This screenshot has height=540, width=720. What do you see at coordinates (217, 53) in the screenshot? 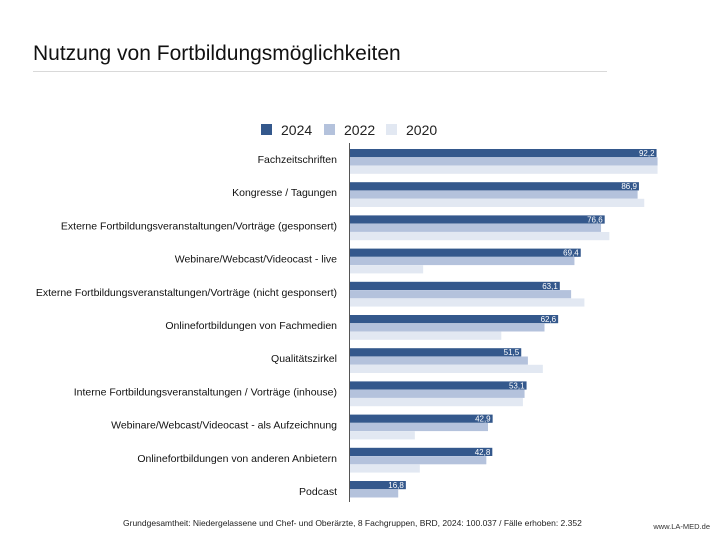
I see `chart-title: Nutzung von Fortbildungsmöglichkeiten` at bounding box center [217, 53].